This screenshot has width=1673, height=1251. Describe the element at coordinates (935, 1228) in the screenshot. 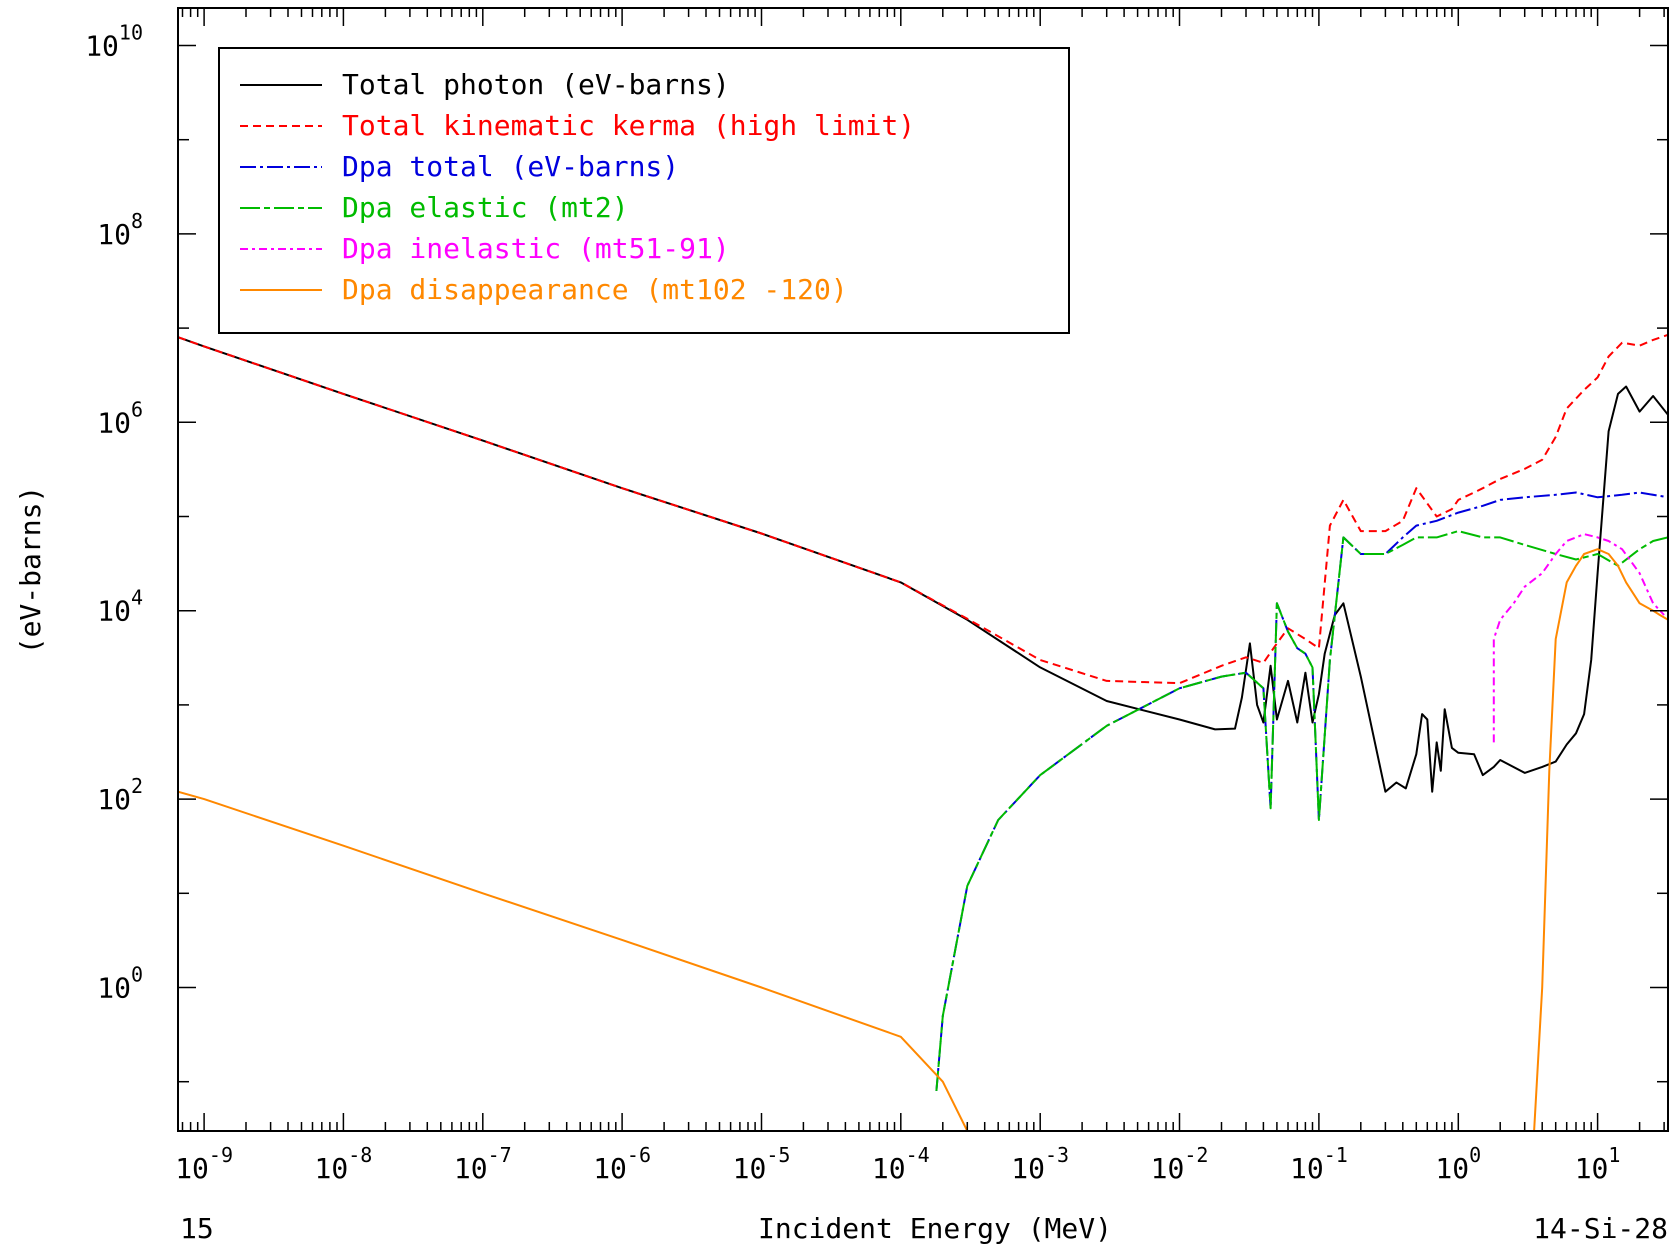

I see `x-axis-label: Incident Energy (MeV)` at that location.